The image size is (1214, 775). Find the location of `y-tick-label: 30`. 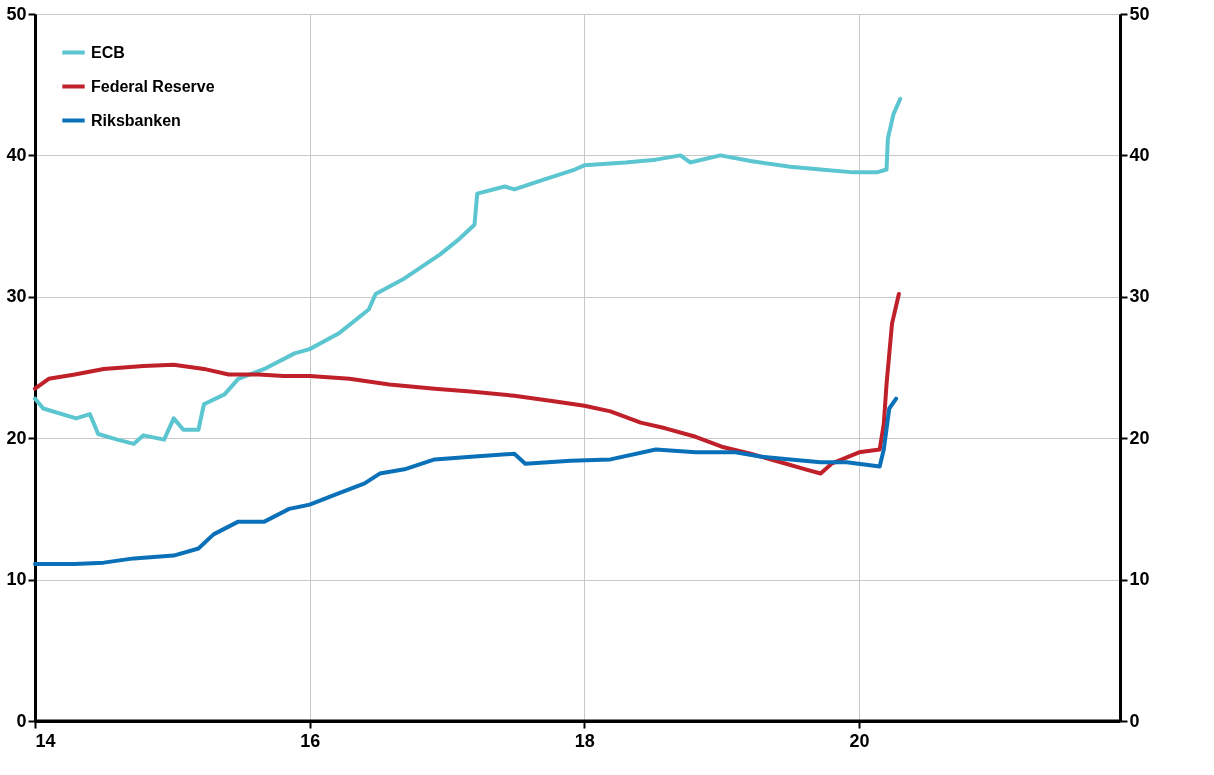

y-tick-label: 30 is located at coordinates (16, 296).